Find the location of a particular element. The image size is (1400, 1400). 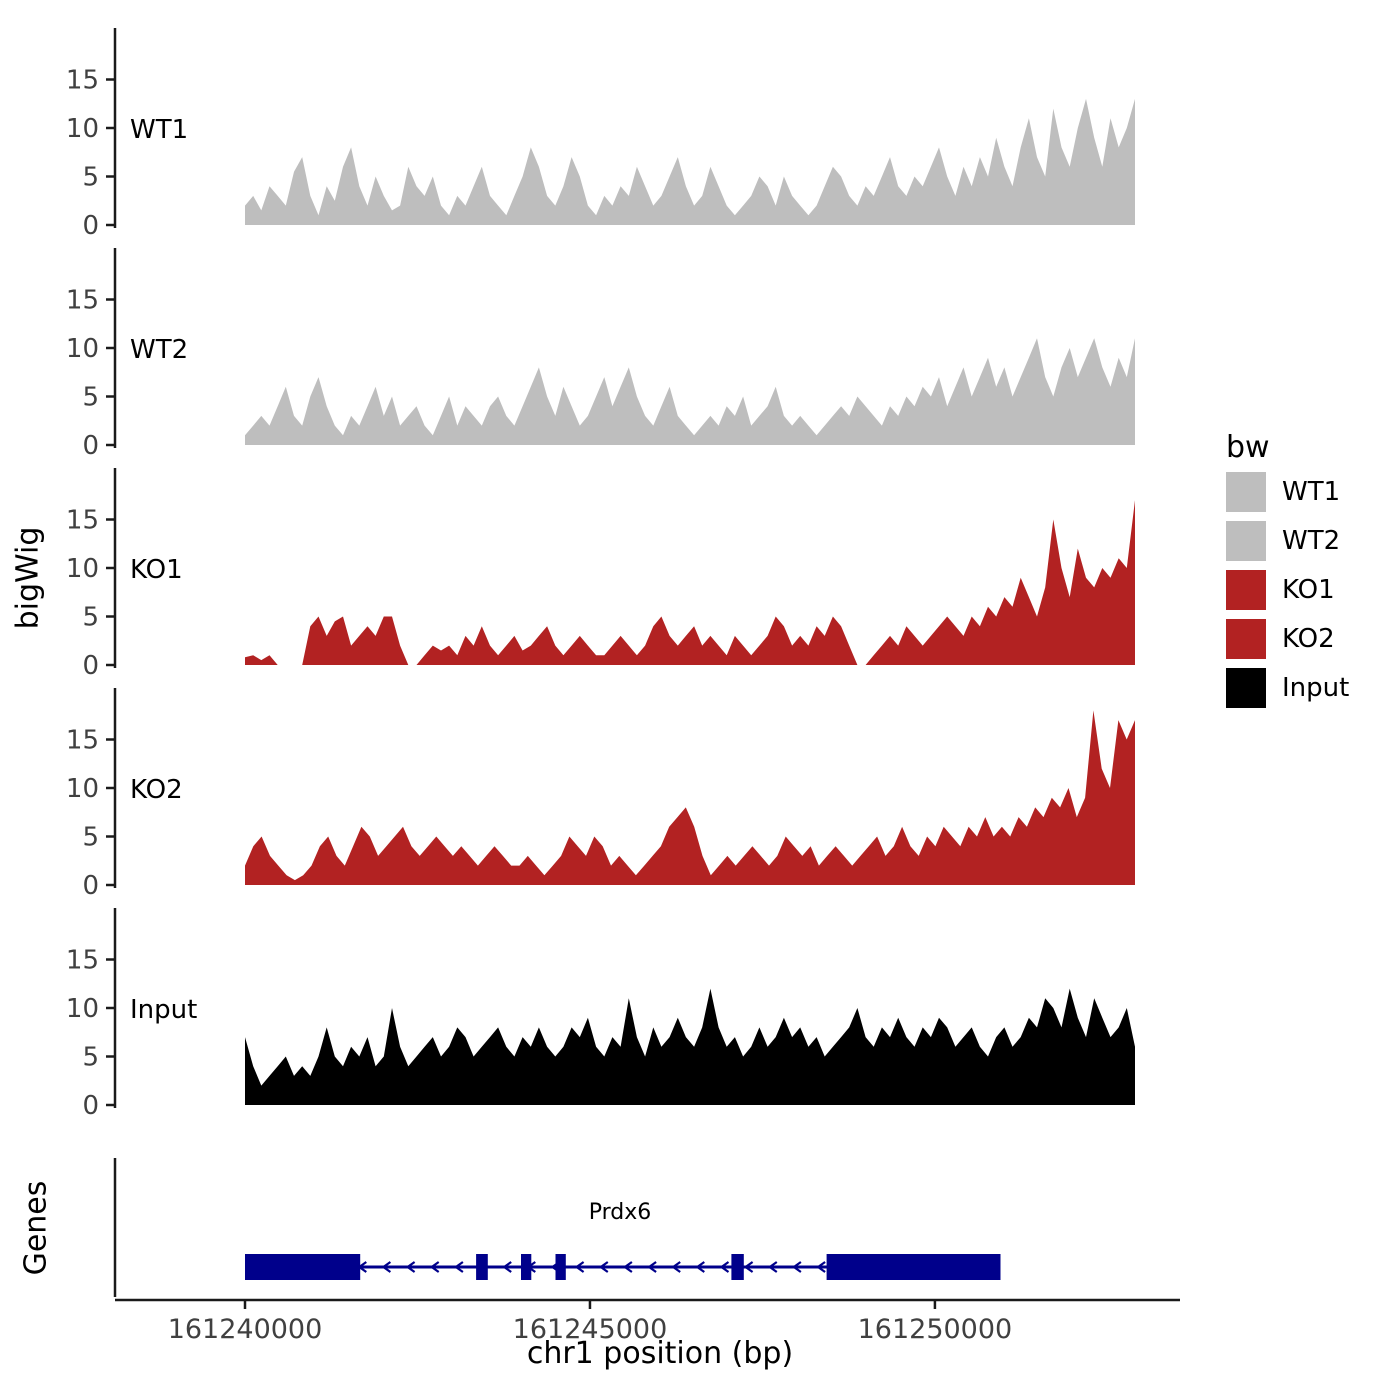

gene-label: Prdx6 is located at coordinates (620, 1212).